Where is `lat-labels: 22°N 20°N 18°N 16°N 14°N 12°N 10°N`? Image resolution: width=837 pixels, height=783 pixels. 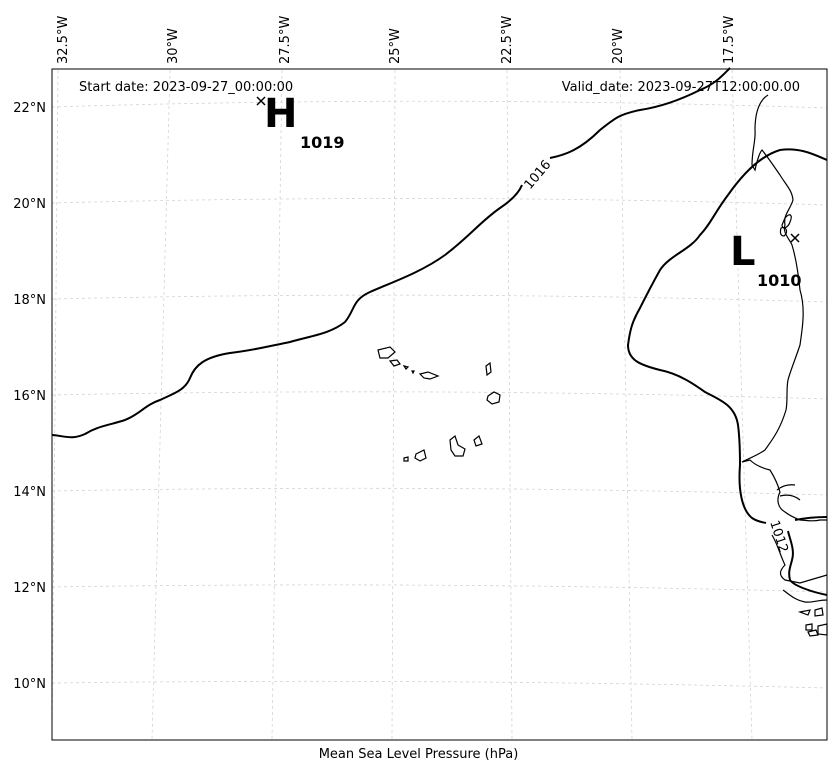 lat-labels: 22°N 20°N 18°N 16°N 14°N 12°N 10°N is located at coordinates (29, 396).